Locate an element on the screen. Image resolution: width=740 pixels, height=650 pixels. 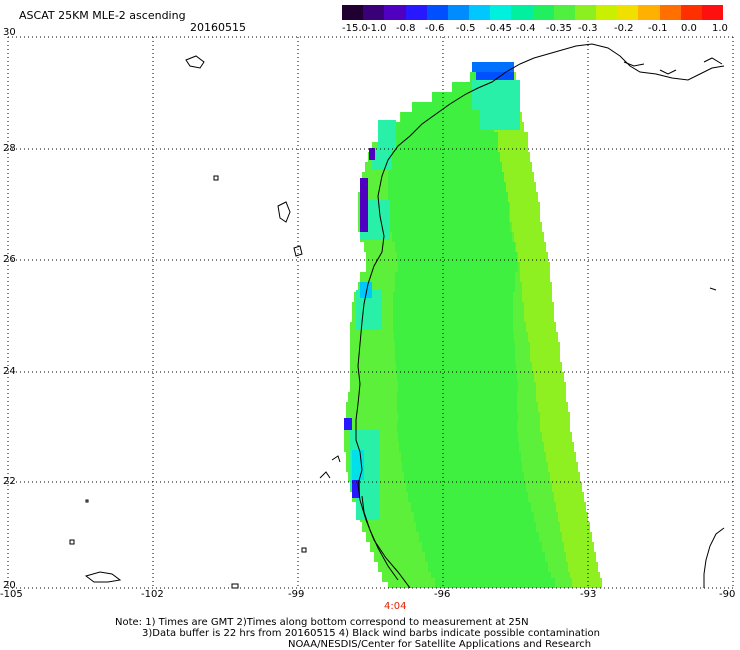
color-scale-label: -15.0 is located at coordinates (355, 28).